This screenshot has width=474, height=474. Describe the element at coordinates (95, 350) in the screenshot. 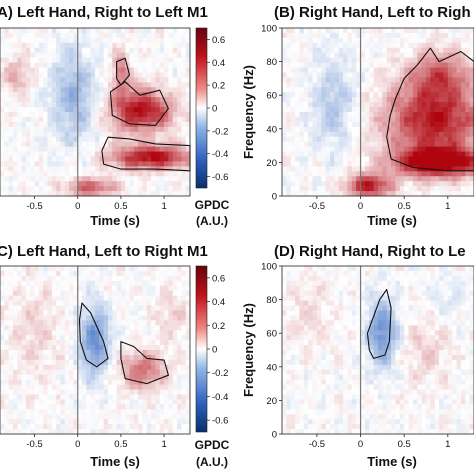

I see `panel-c-heatmap` at that location.